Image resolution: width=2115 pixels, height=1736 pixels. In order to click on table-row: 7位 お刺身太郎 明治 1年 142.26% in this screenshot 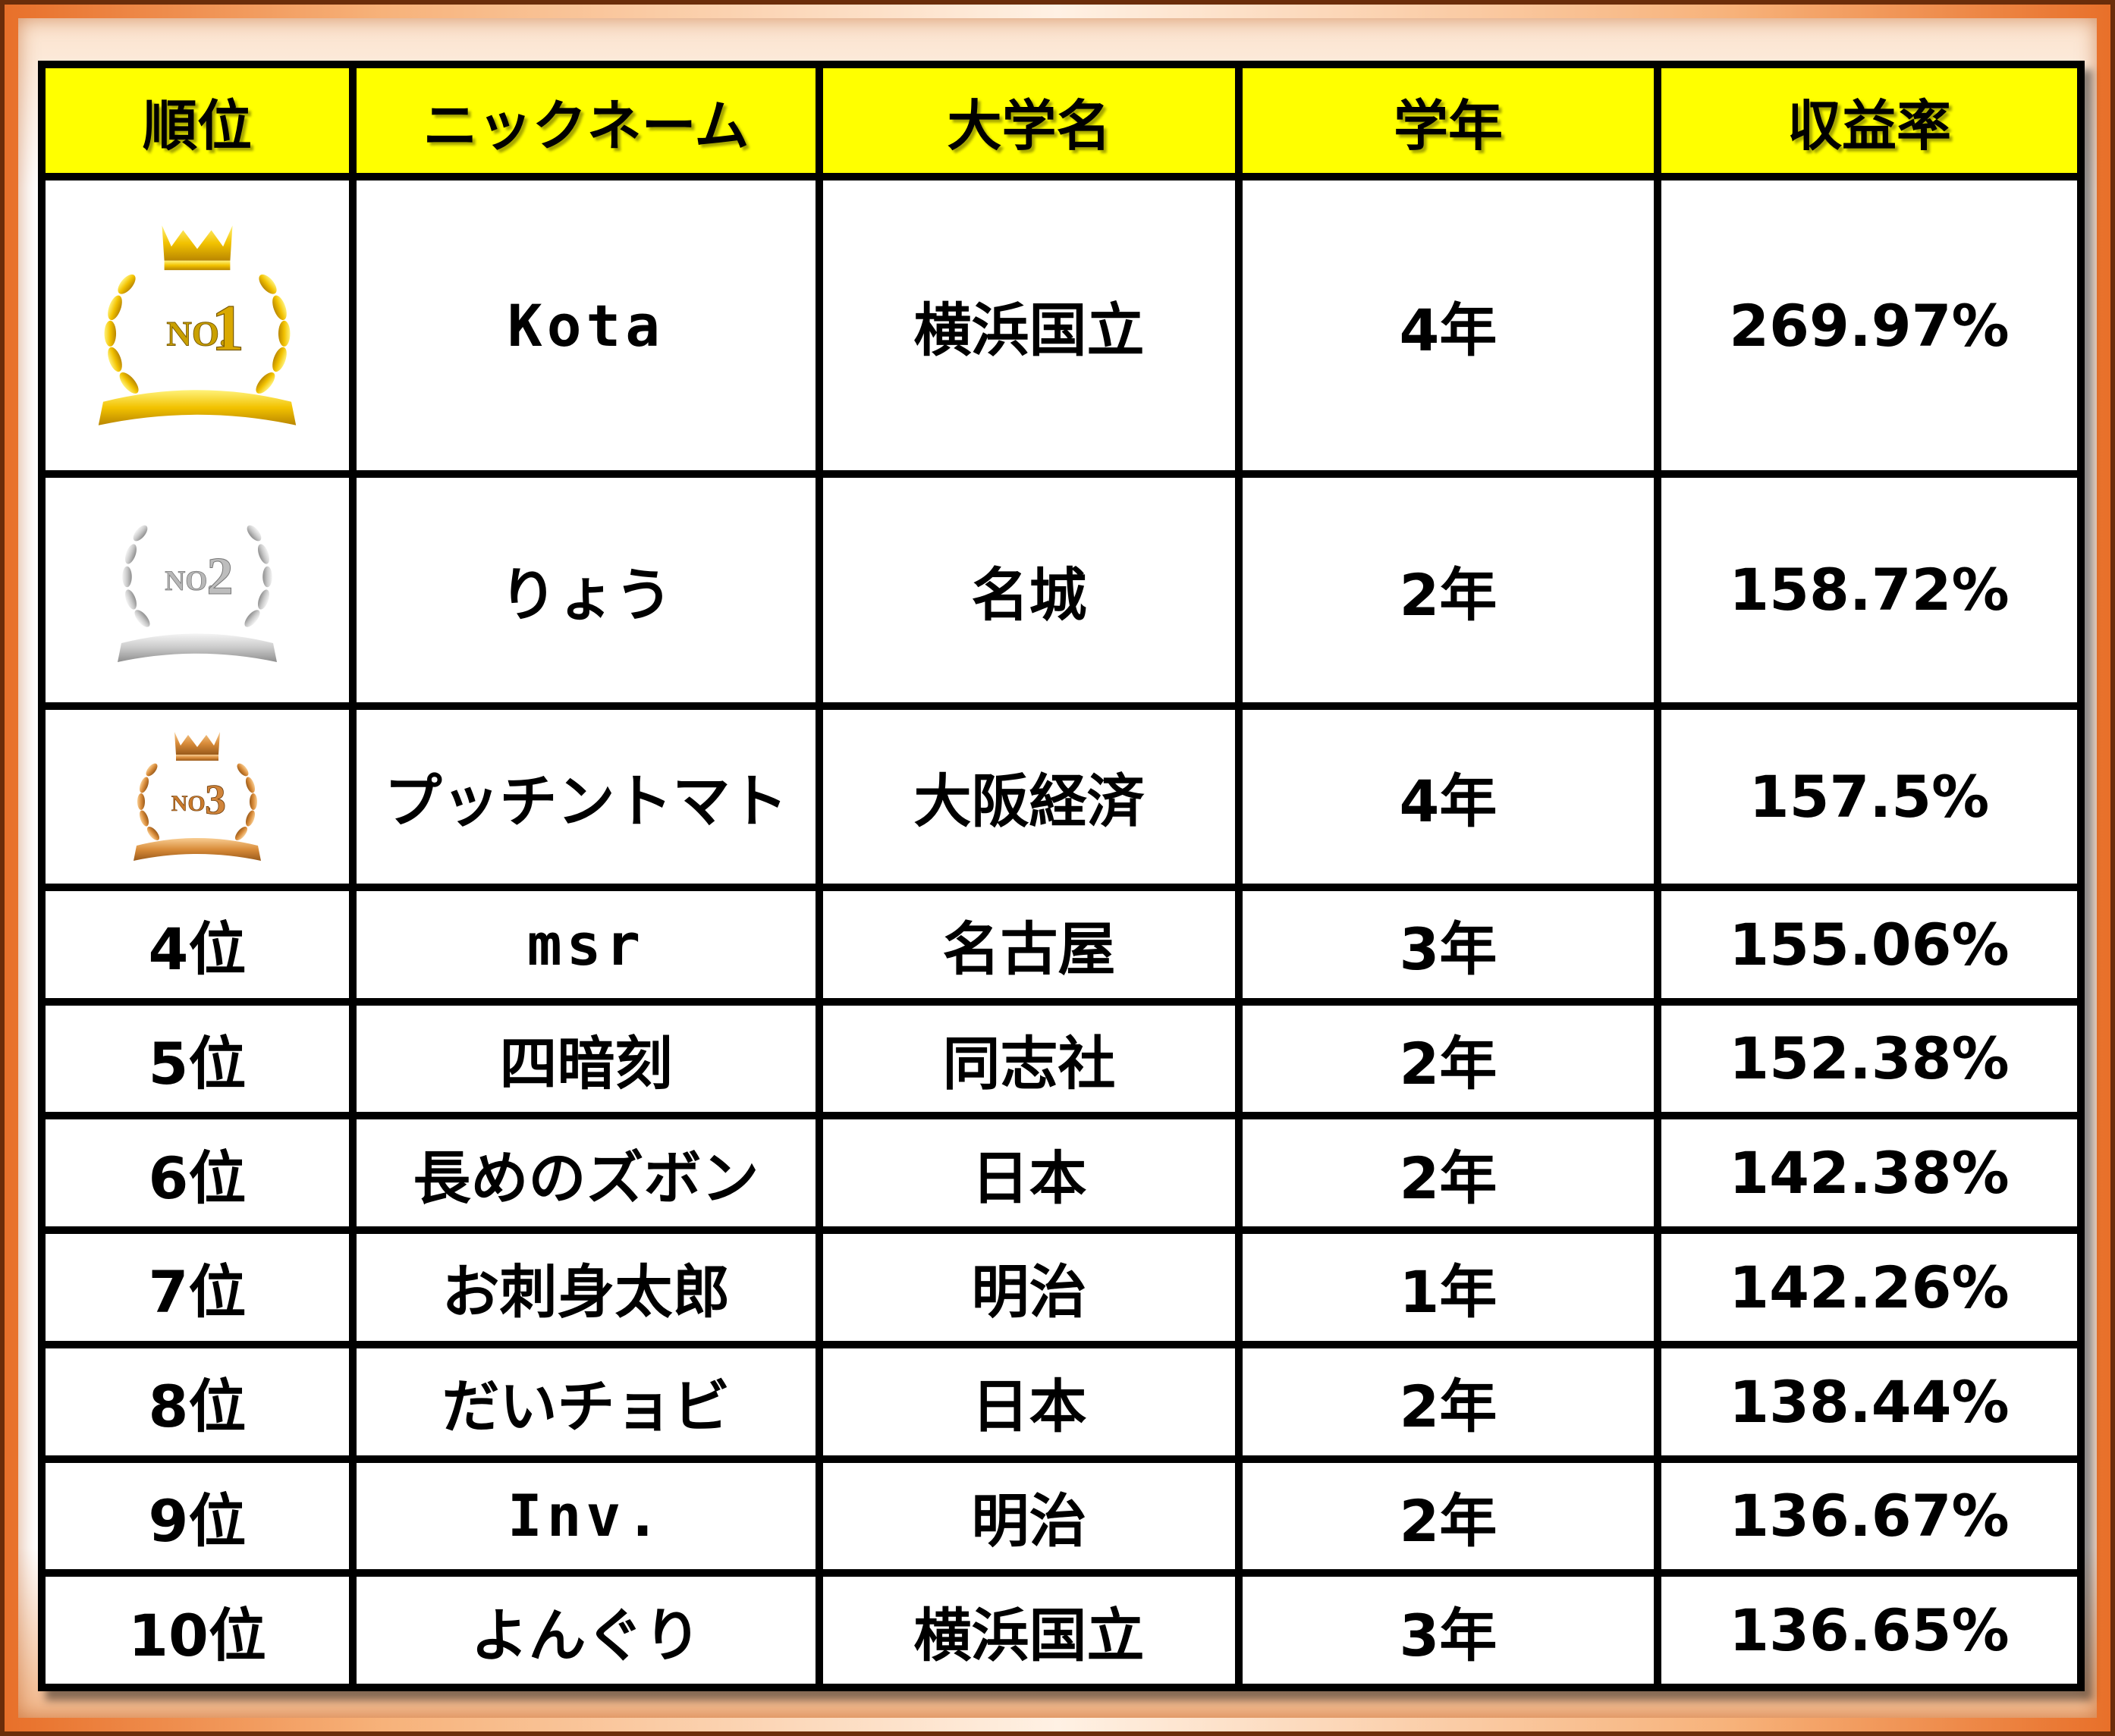, I will do `click(1061, 1287)`.